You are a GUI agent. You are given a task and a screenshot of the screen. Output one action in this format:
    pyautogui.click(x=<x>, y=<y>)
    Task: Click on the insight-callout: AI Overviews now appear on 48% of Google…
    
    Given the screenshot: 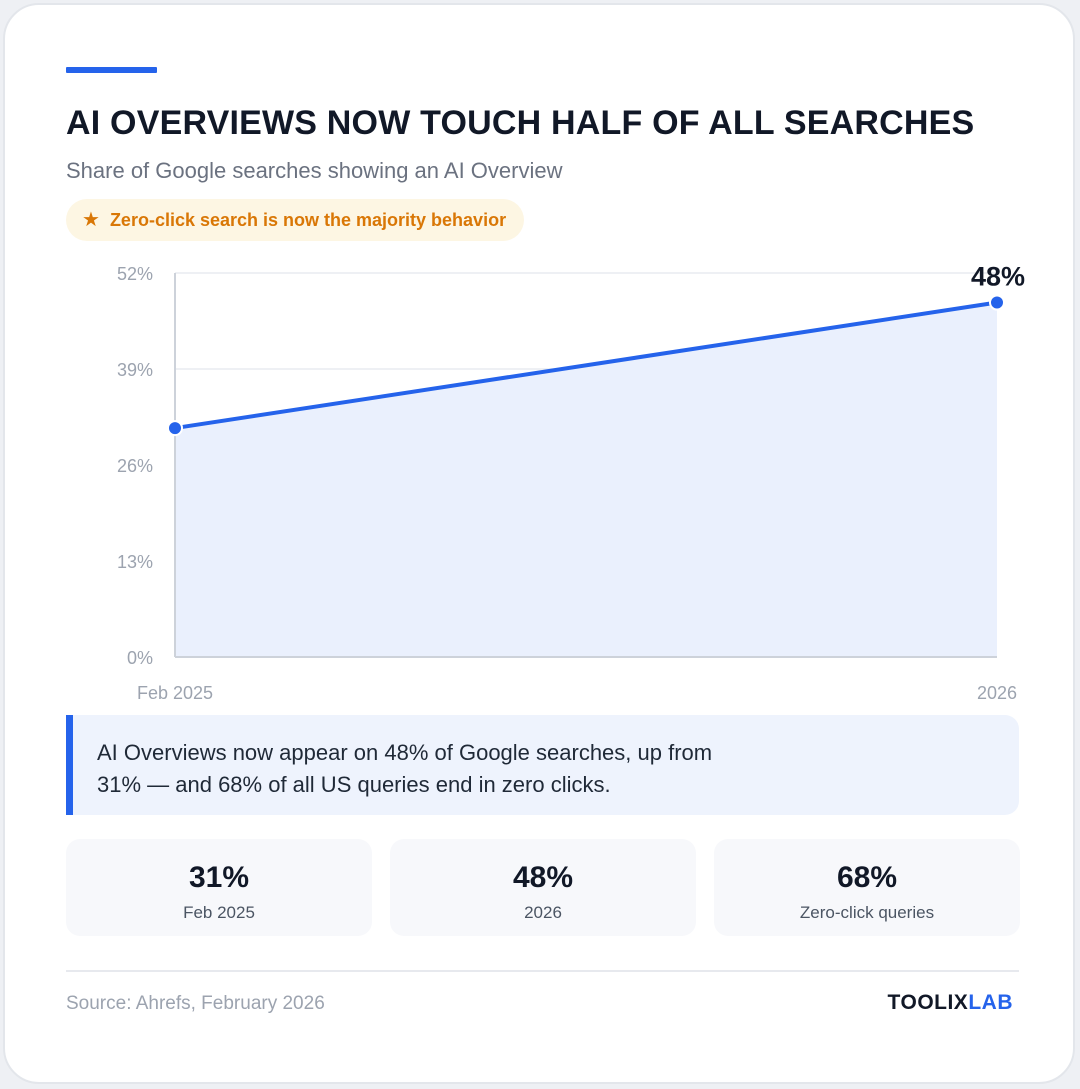 What is the action you would take?
    pyautogui.click(x=542, y=765)
    